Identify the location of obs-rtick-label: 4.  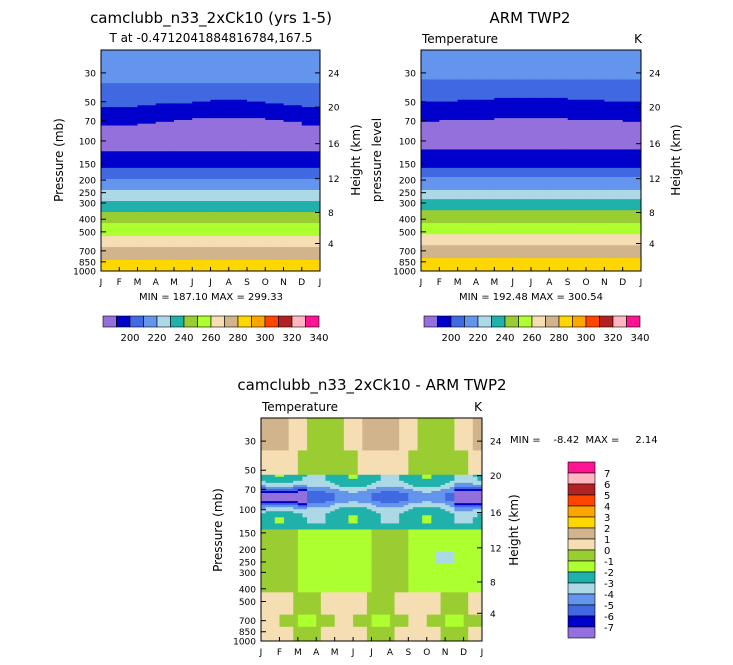
(652, 245).